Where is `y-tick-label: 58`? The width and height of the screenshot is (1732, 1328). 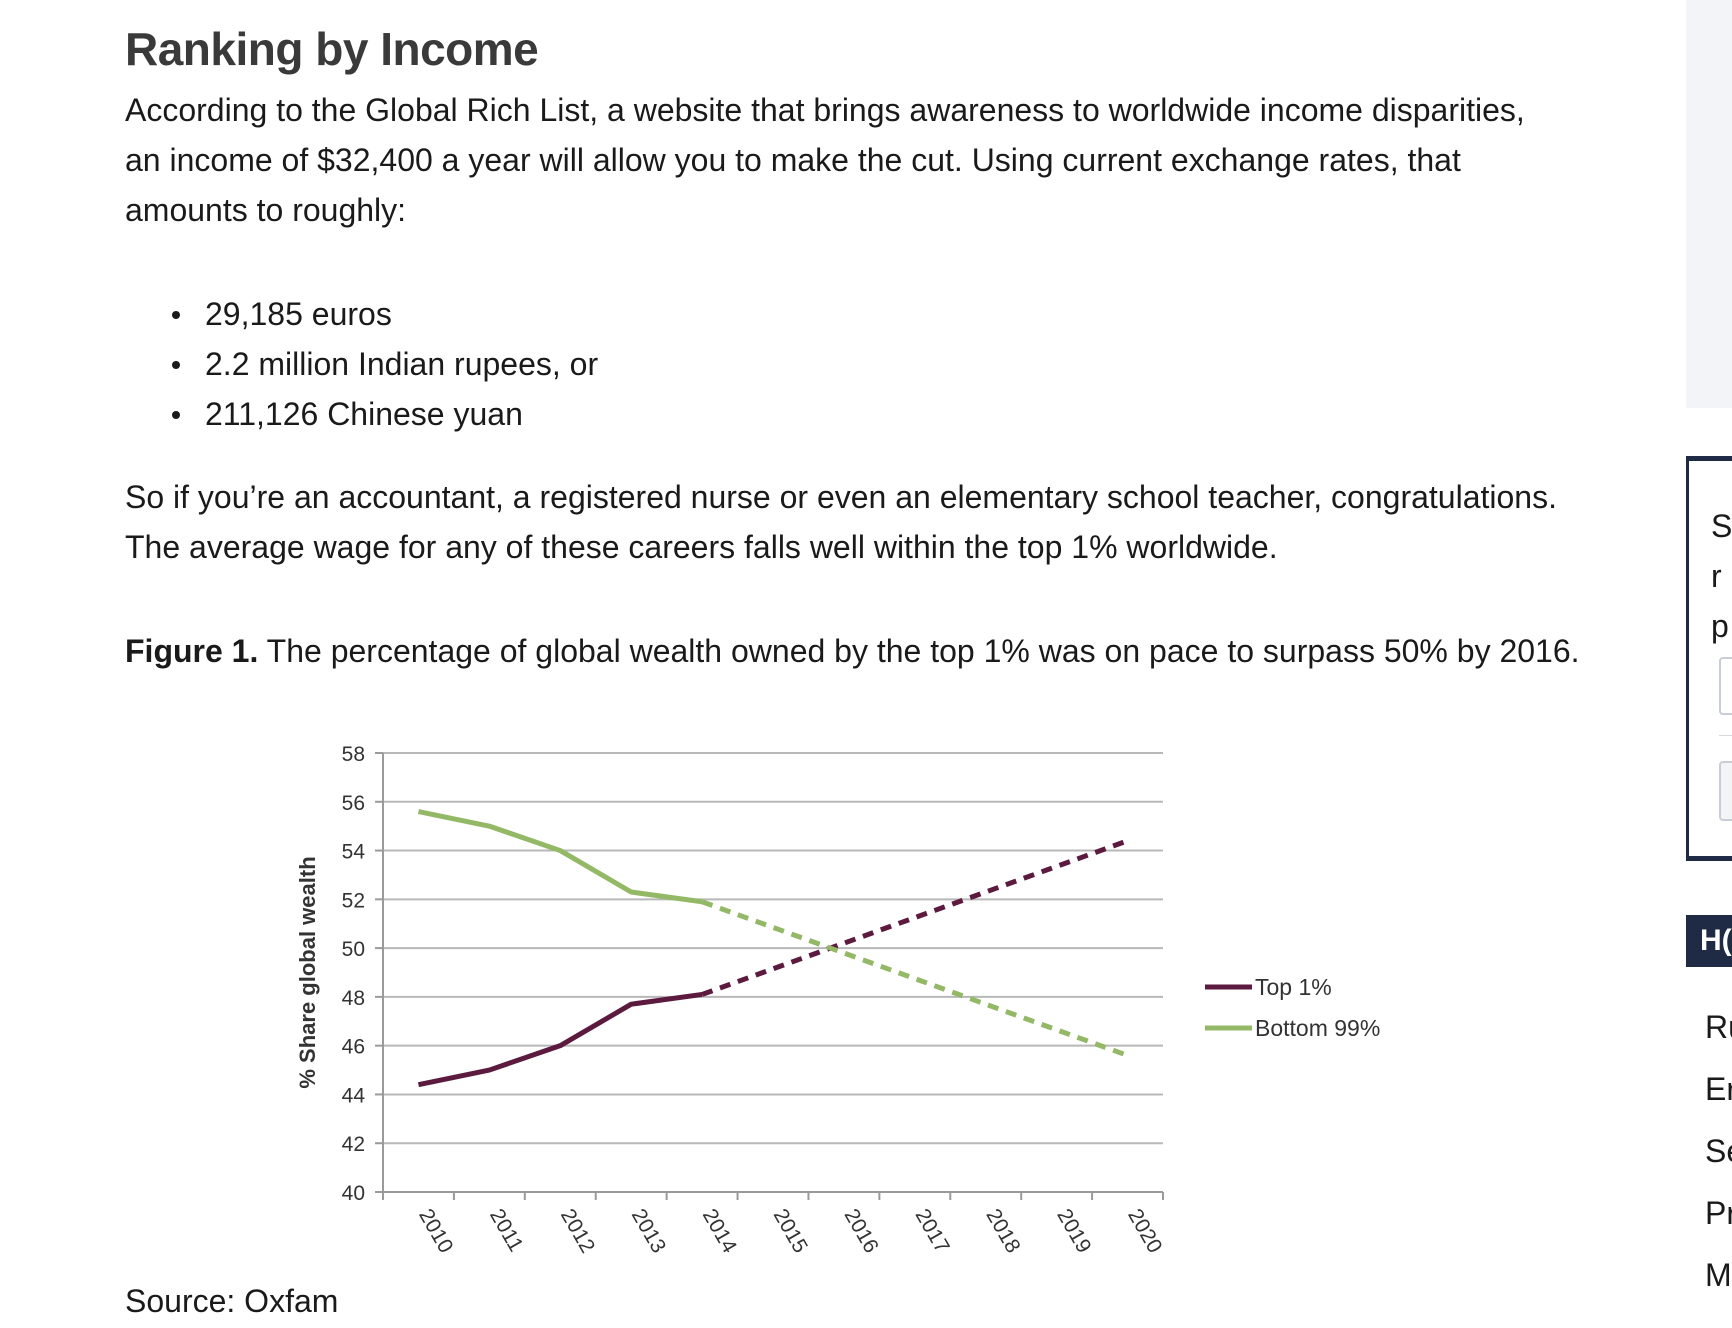
y-tick-label: 58 is located at coordinates (353, 754).